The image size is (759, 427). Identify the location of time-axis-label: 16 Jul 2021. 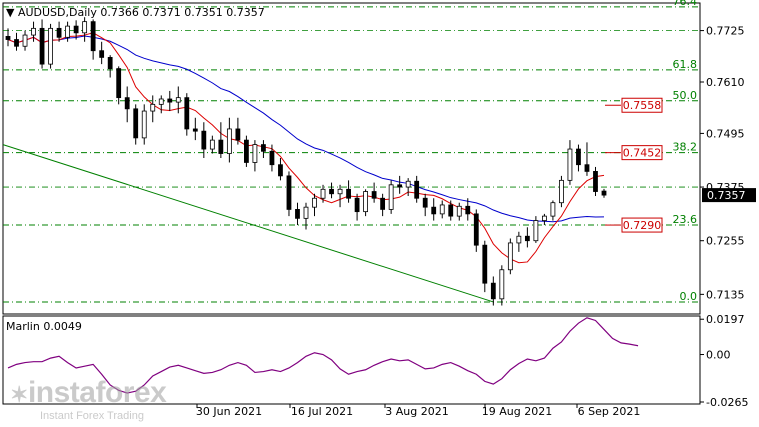
(322, 411).